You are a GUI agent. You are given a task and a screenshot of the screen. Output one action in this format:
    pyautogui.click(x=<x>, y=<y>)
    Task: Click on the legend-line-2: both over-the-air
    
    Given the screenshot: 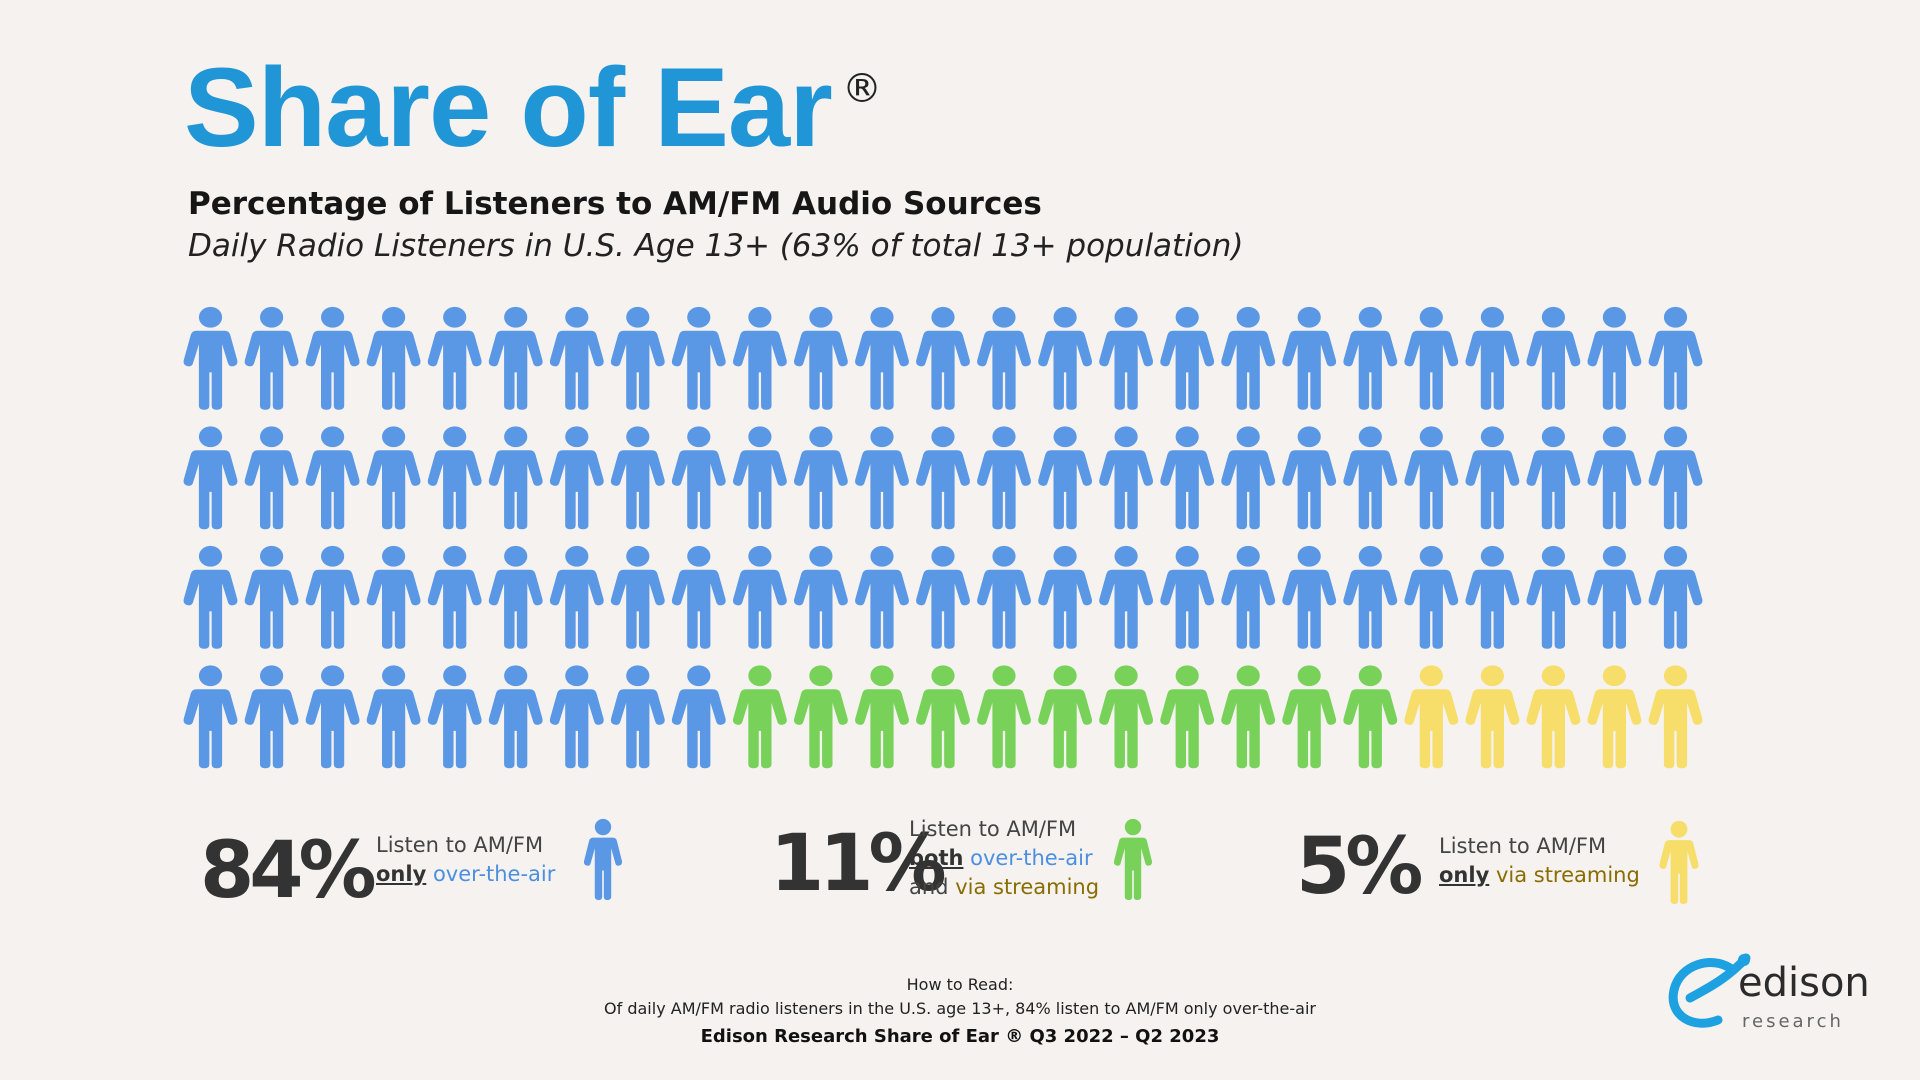 What is the action you would take?
    pyautogui.click(x=1004, y=858)
    